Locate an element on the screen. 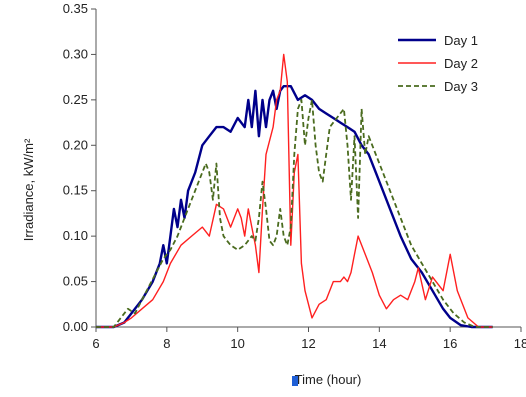 This screenshot has width=526, height=397. y-tick-label: 0.00 is located at coordinates (75, 326).